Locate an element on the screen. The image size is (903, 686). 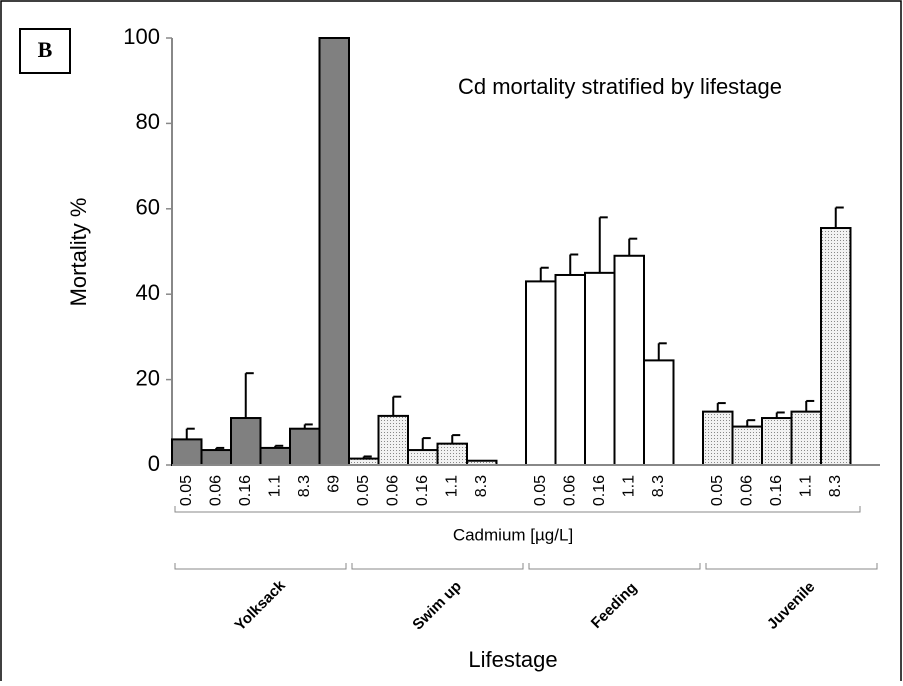
y-tick-label: 40 is located at coordinates (148, 292).